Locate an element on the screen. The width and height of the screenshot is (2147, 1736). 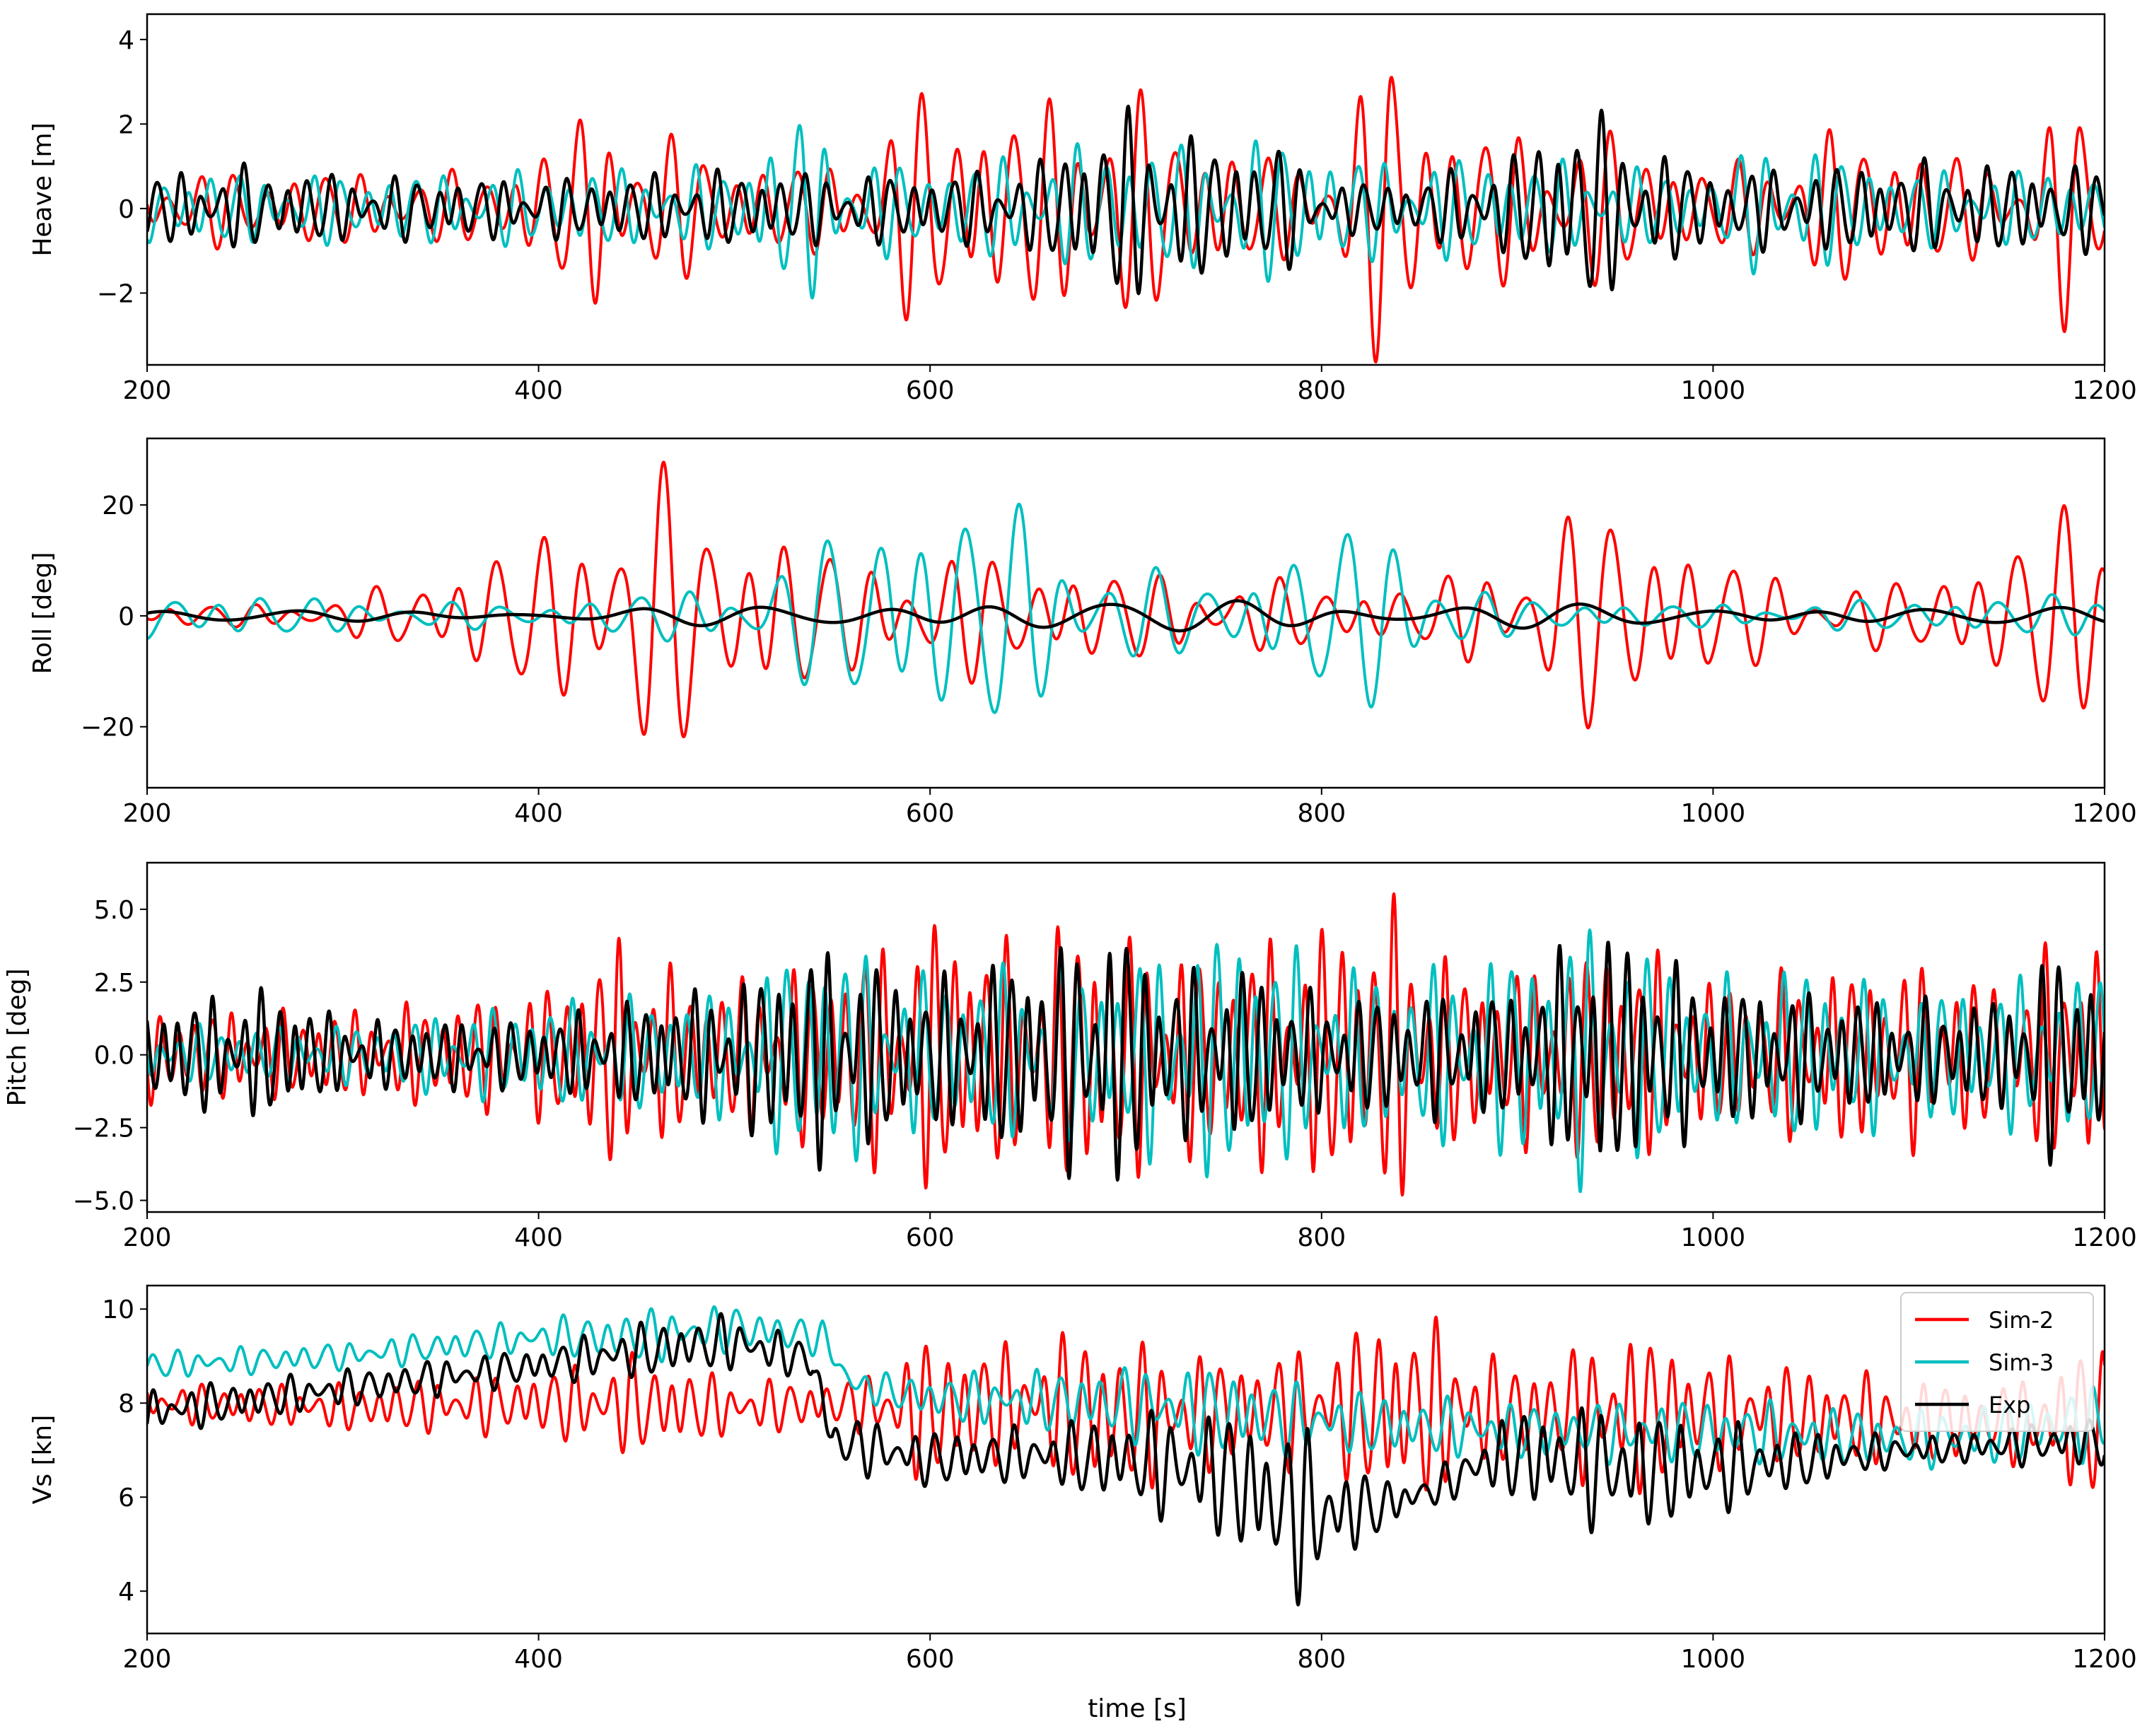
y-tick-label: −2 is located at coordinates (115, 293).